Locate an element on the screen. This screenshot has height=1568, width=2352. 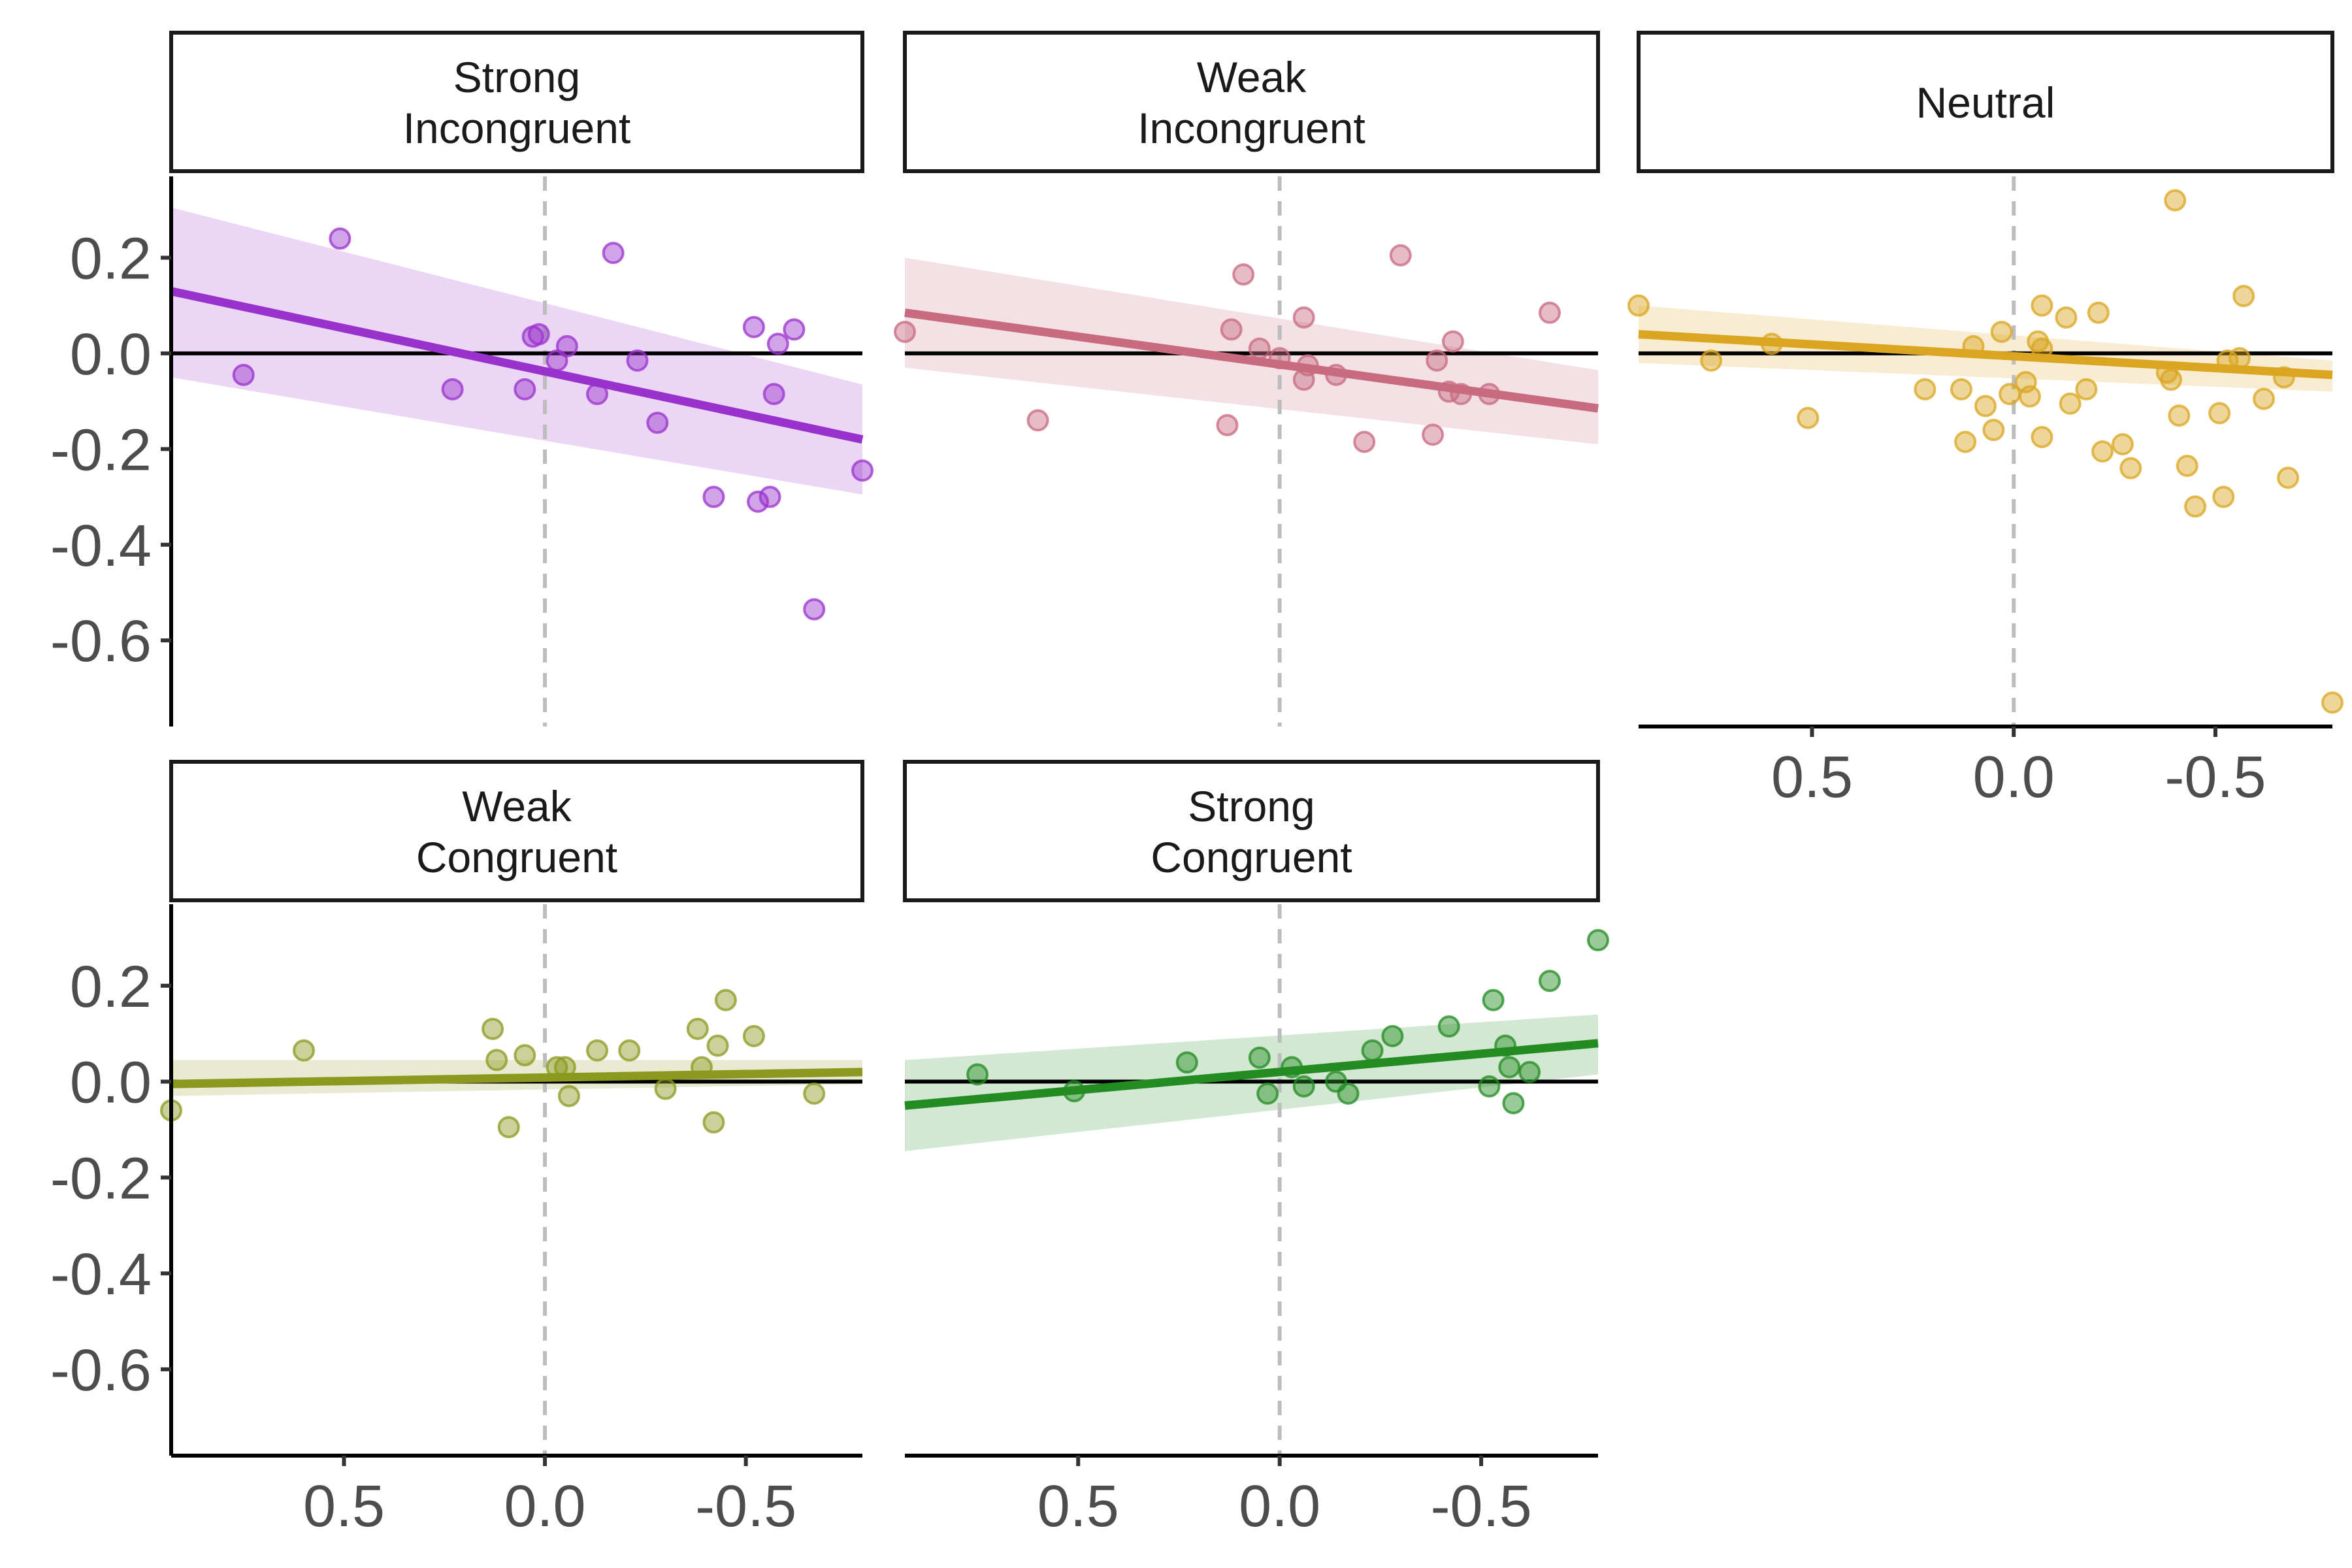
facet-label-line: Congruent is located at coordinates (516, 857).